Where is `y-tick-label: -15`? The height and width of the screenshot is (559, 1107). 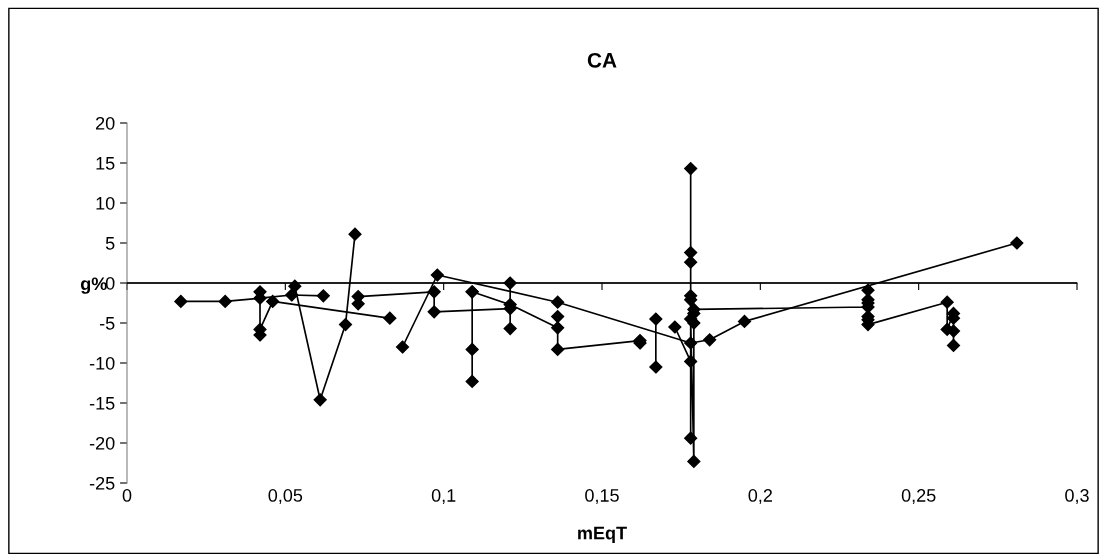
y-tick-label: -15 is located at coordinates (102, 403).